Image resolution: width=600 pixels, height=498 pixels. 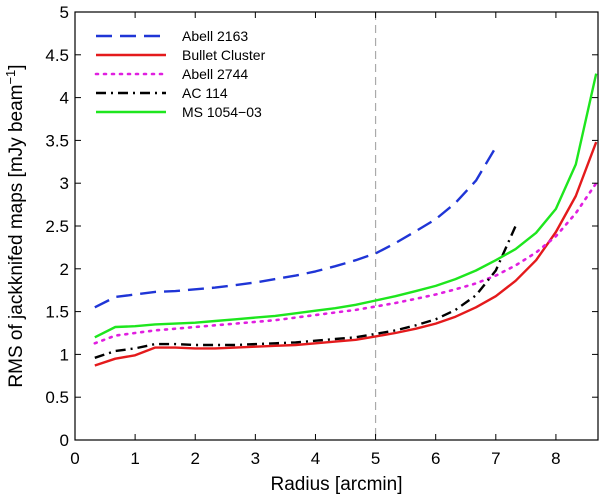 I want to click on y-tick-label: 2, so click(x=64, y=269).